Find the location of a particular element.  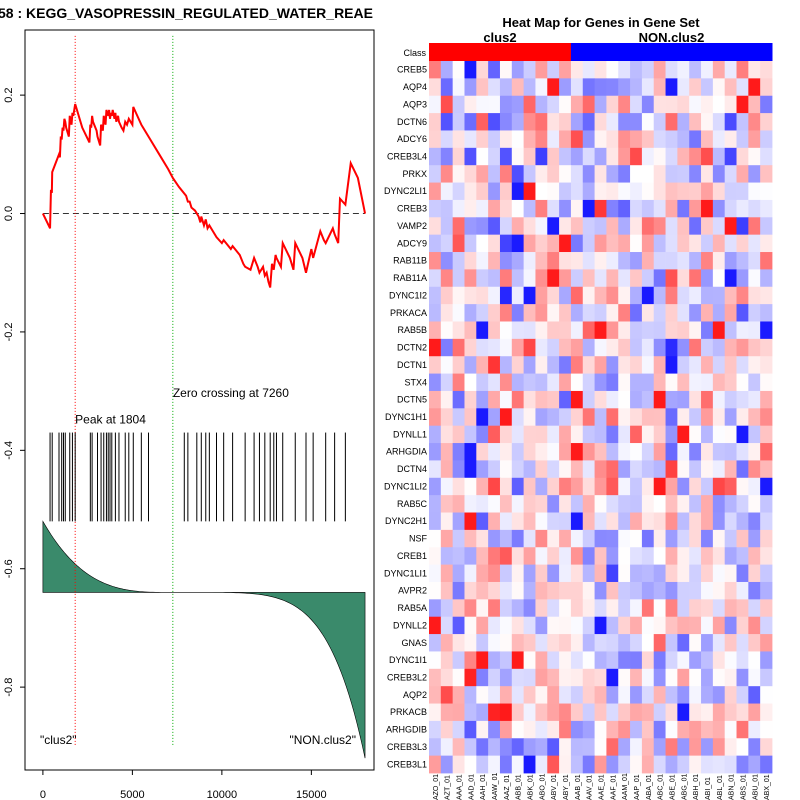

x-tick-label: 10000 is located at coordinates (222, 794).